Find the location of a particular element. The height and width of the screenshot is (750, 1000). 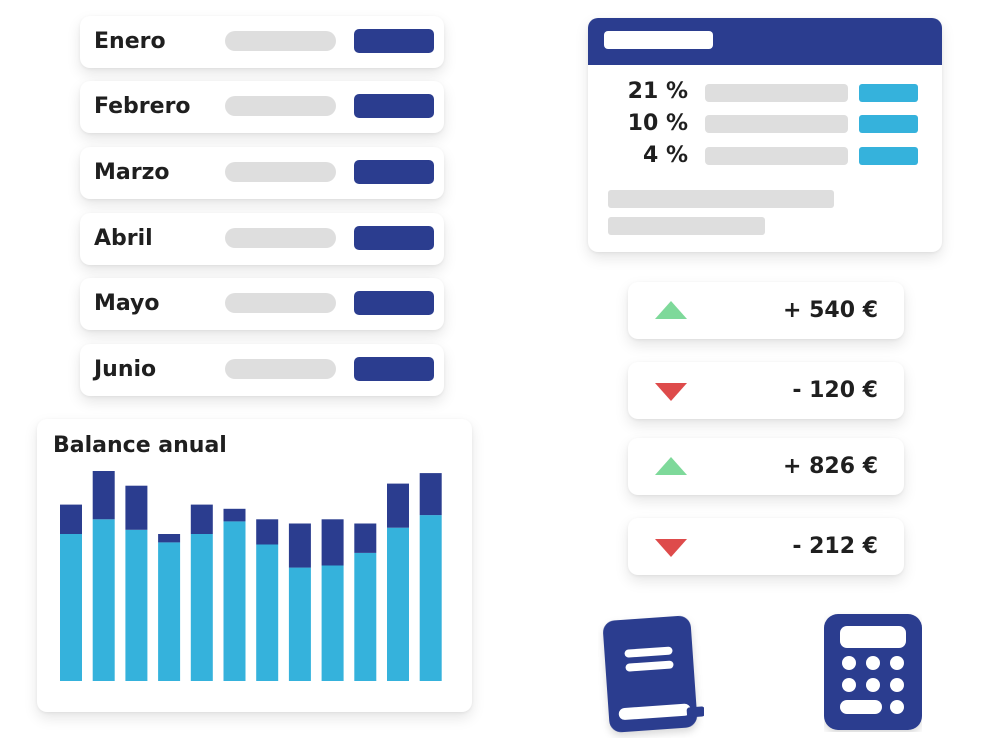

month-row-enero: Enero is located at coordinates (262, 42).